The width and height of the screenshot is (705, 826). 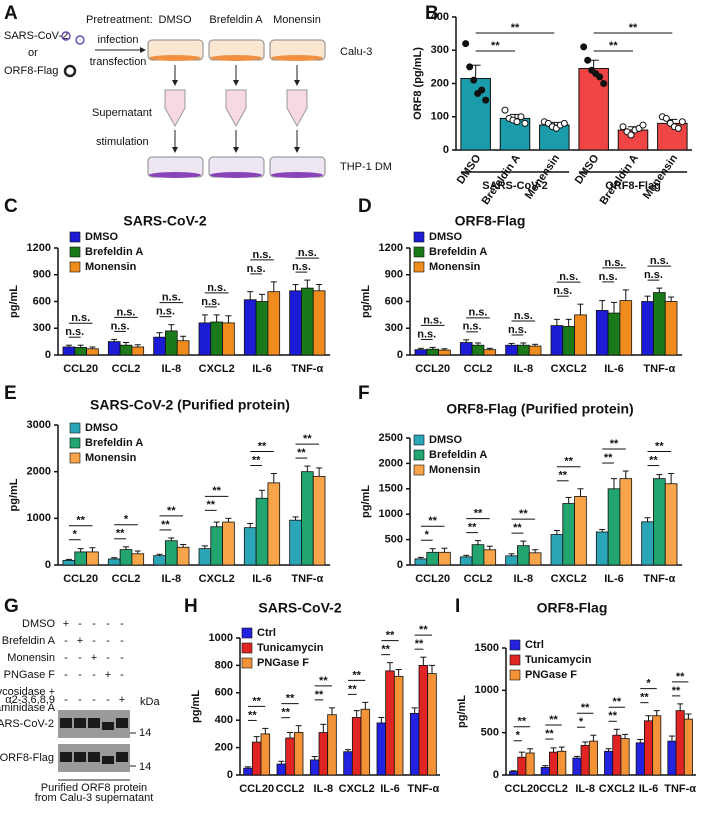 What do you see at coordinates (266, 633) in the screenshot?
I see `legend-label: Ctrl` at bounding box center [266, 633].